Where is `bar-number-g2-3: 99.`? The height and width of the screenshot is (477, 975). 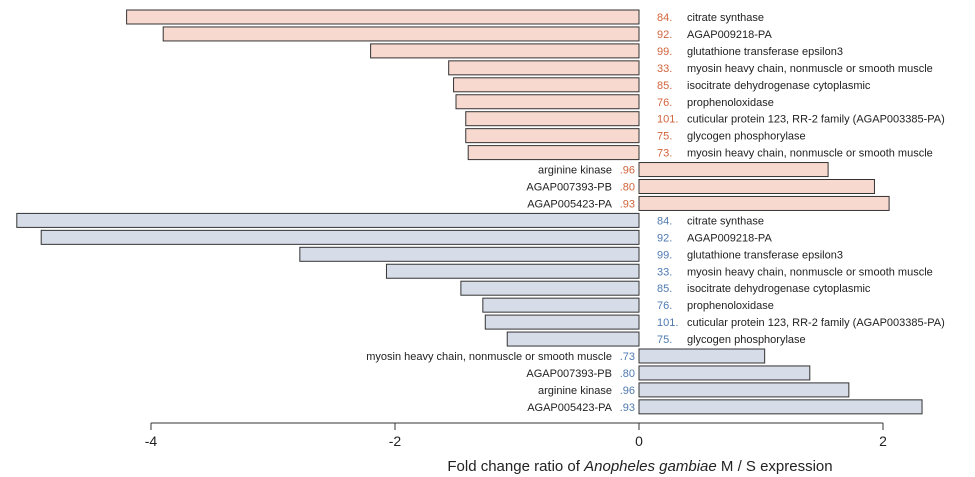 bar-number-g2-3: 99. is located at coordinates (664, 255).